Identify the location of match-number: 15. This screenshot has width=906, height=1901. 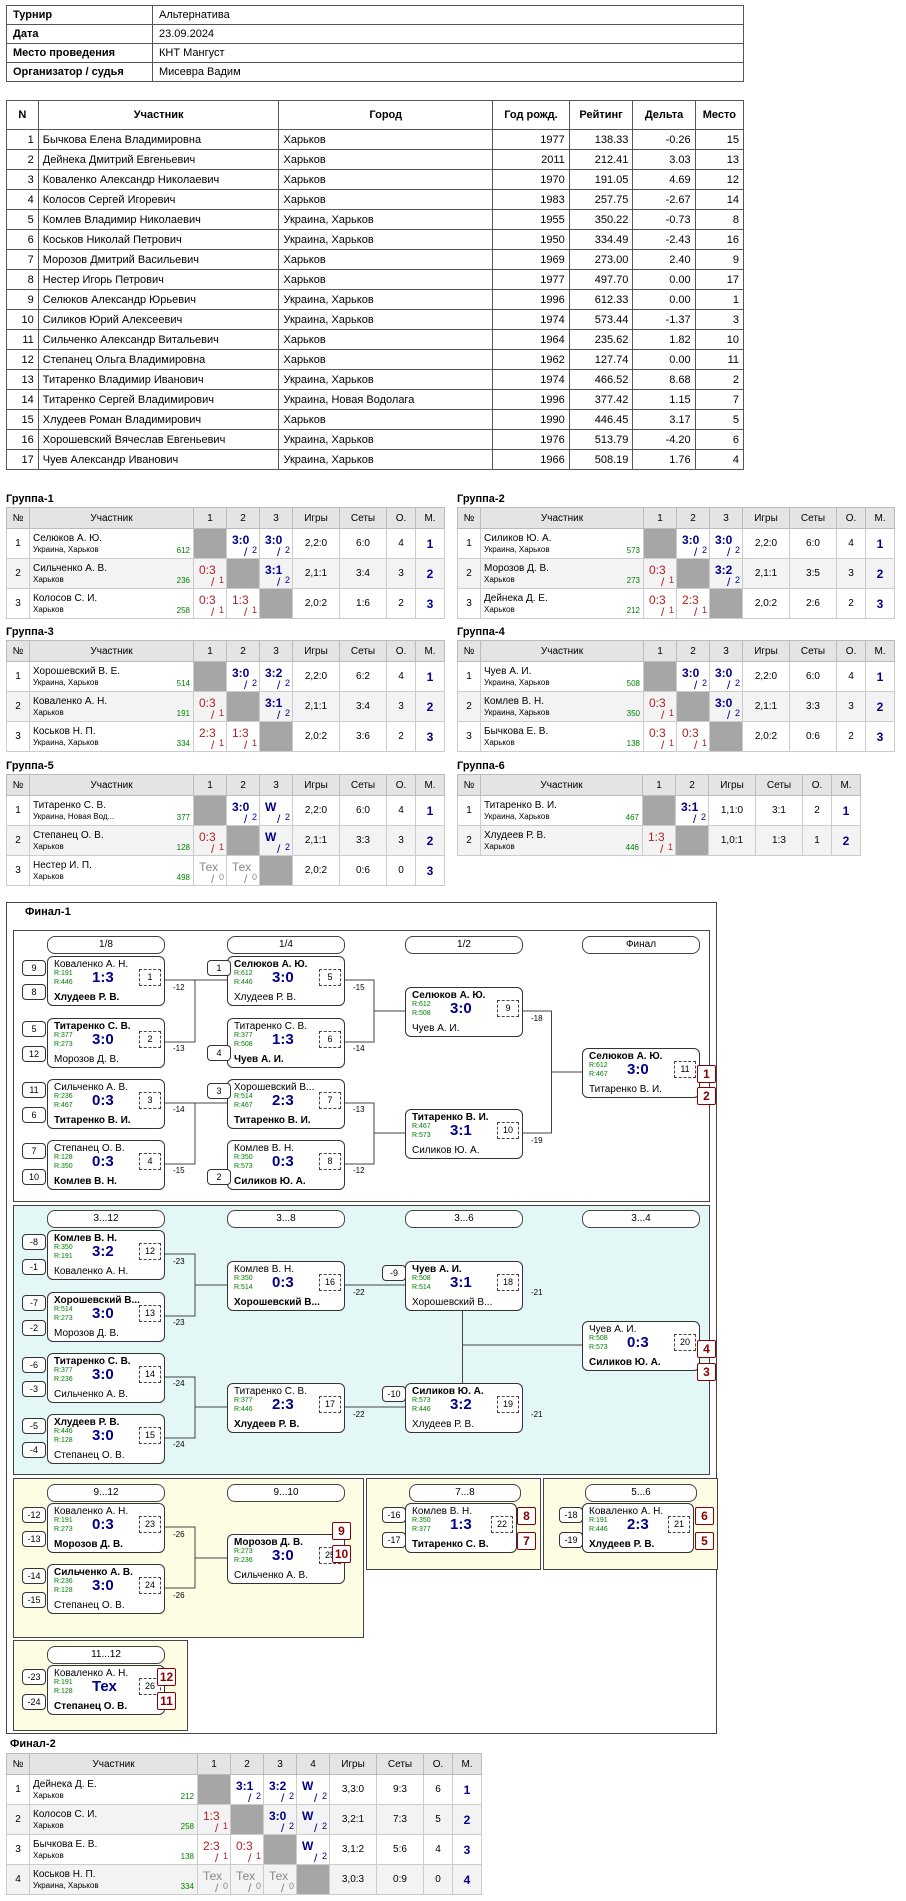
(150, 1435).